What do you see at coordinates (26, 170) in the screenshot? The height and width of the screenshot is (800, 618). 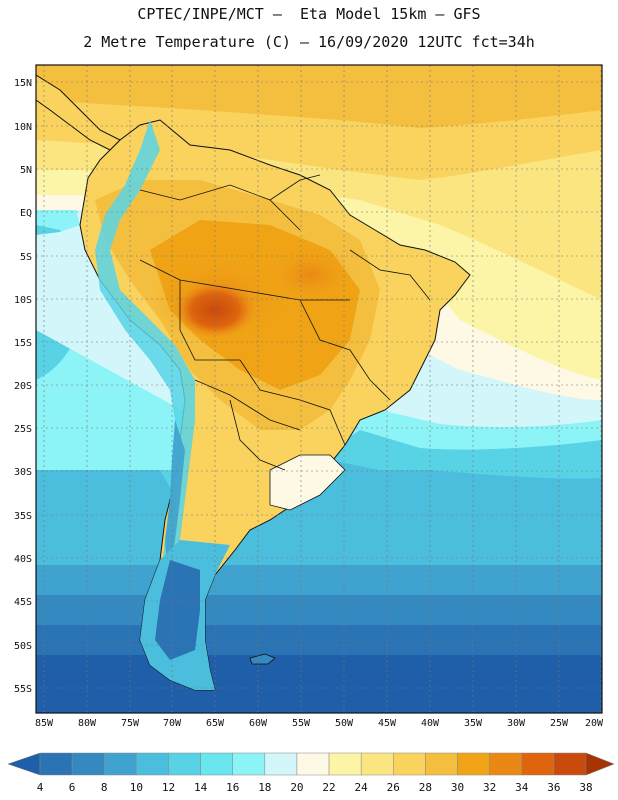 I see `lat-label: 5N` at bounding box center [26, 170].